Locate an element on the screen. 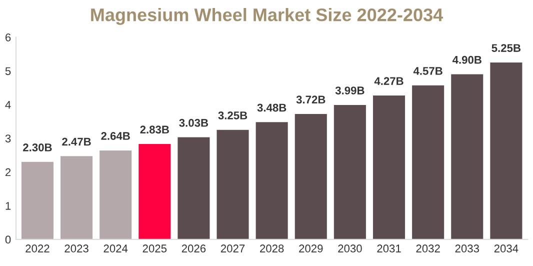 This screenshot has width=533, height=266. data-label: 4.57B is located at coordinates (427, 71).